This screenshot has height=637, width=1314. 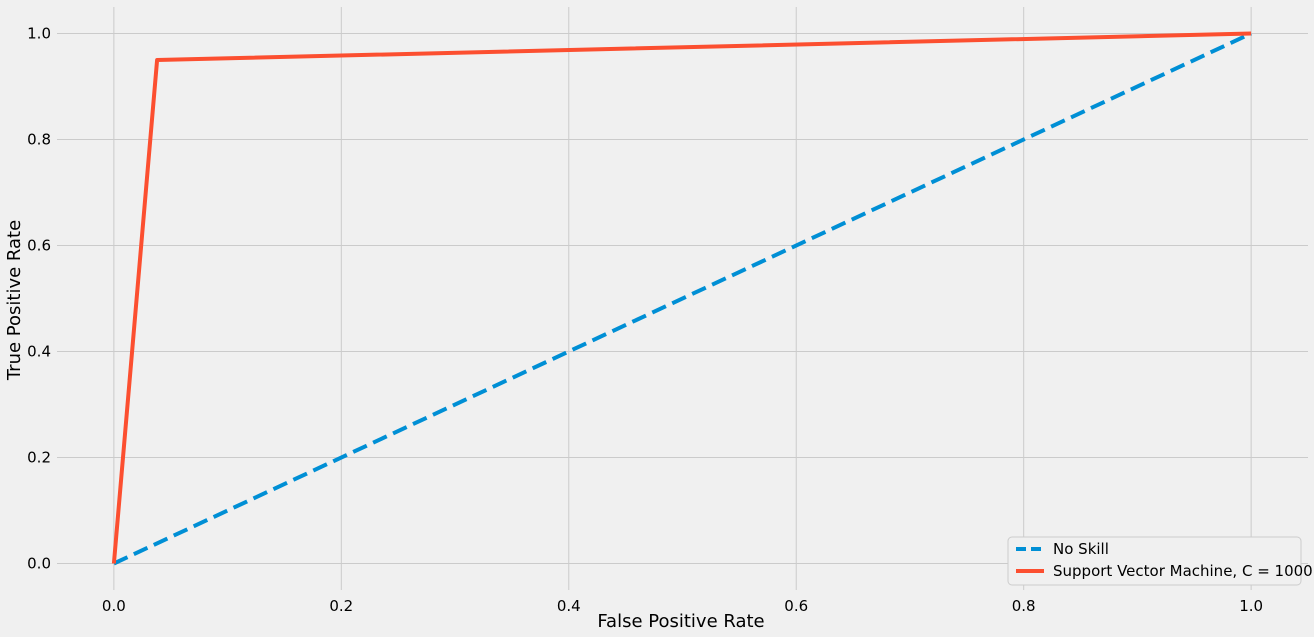 I want to click on x-tick-label: 0.4, so click(x=569, y=606).